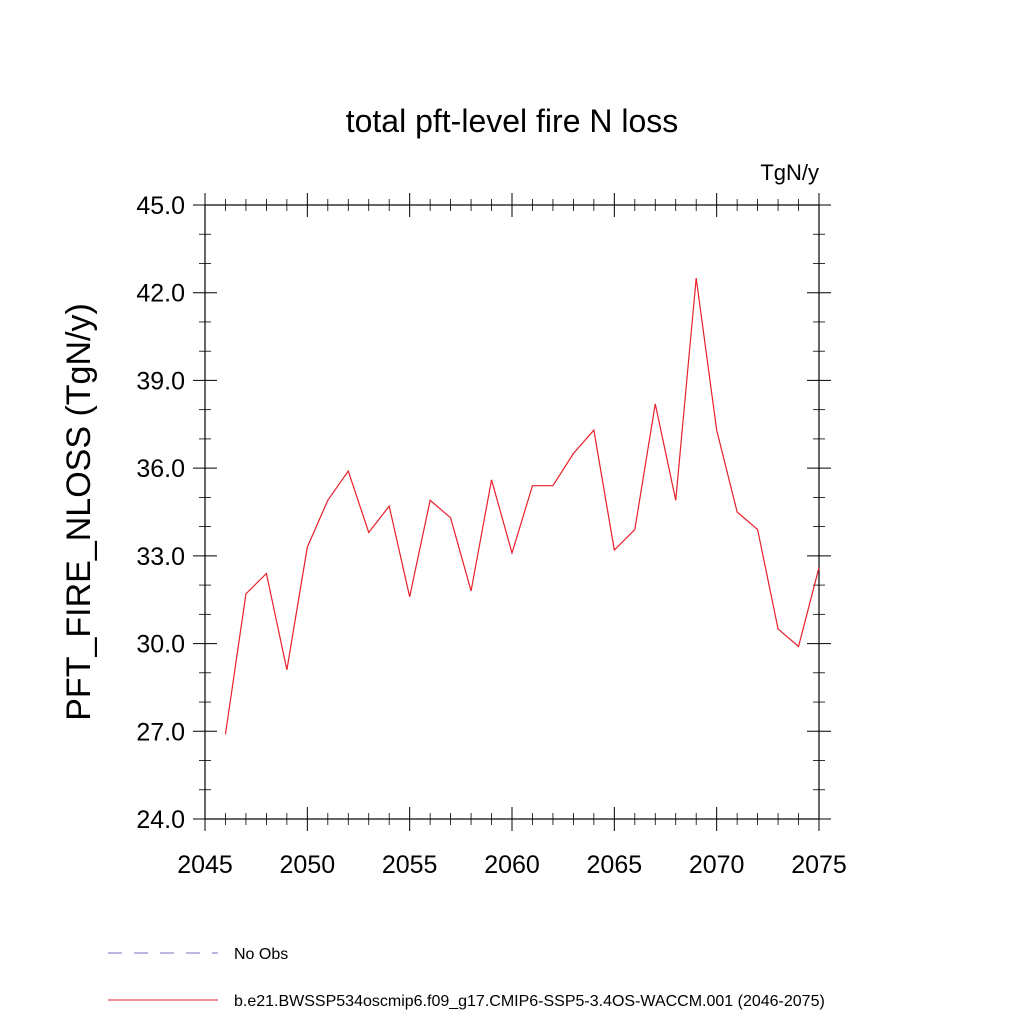  What do you see at coordinates (160, 645) in the screenshot?
I see `y-tick-label: 30.0` at bounding box center [160, 645].